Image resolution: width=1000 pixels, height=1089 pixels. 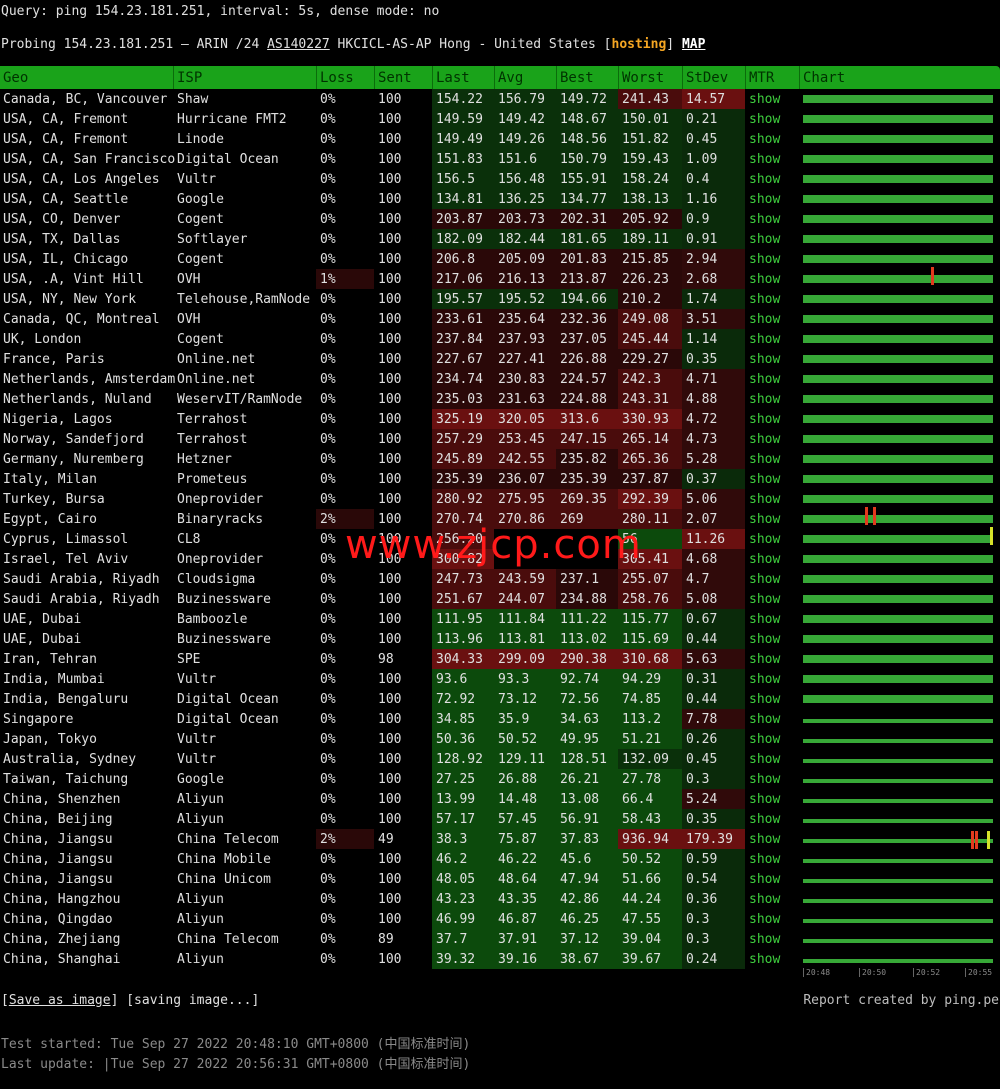 I want to click on avg-cell: 195.52, so click(x=521, y=299).